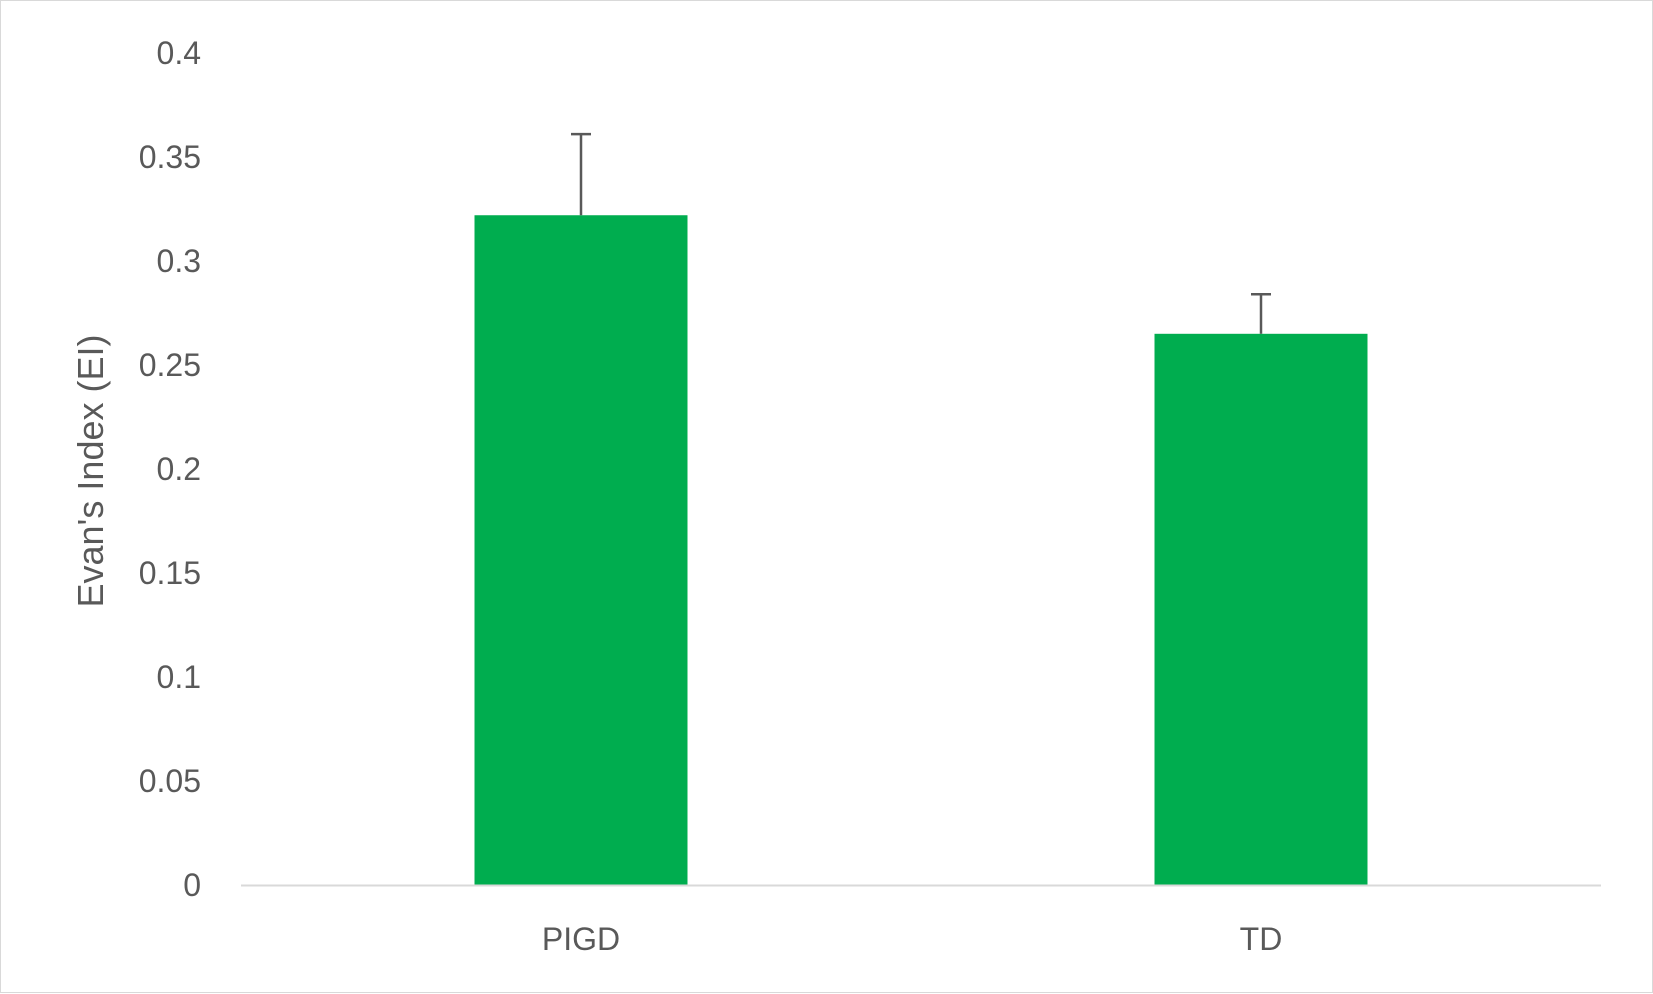 This screenshot has width=1653, height=994. Describe the element at coordinates (1261, 939) in the screenshot. I see `x-tick-label: TD` at that location.